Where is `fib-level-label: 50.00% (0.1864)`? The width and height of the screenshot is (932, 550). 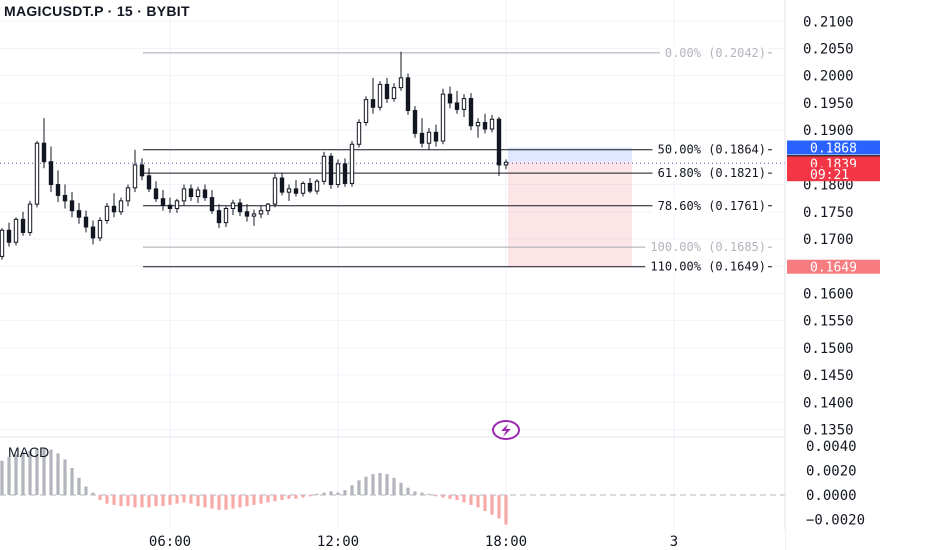 fib-level-label: 50.00% (0.1864) is located at coordinates (712, 150).